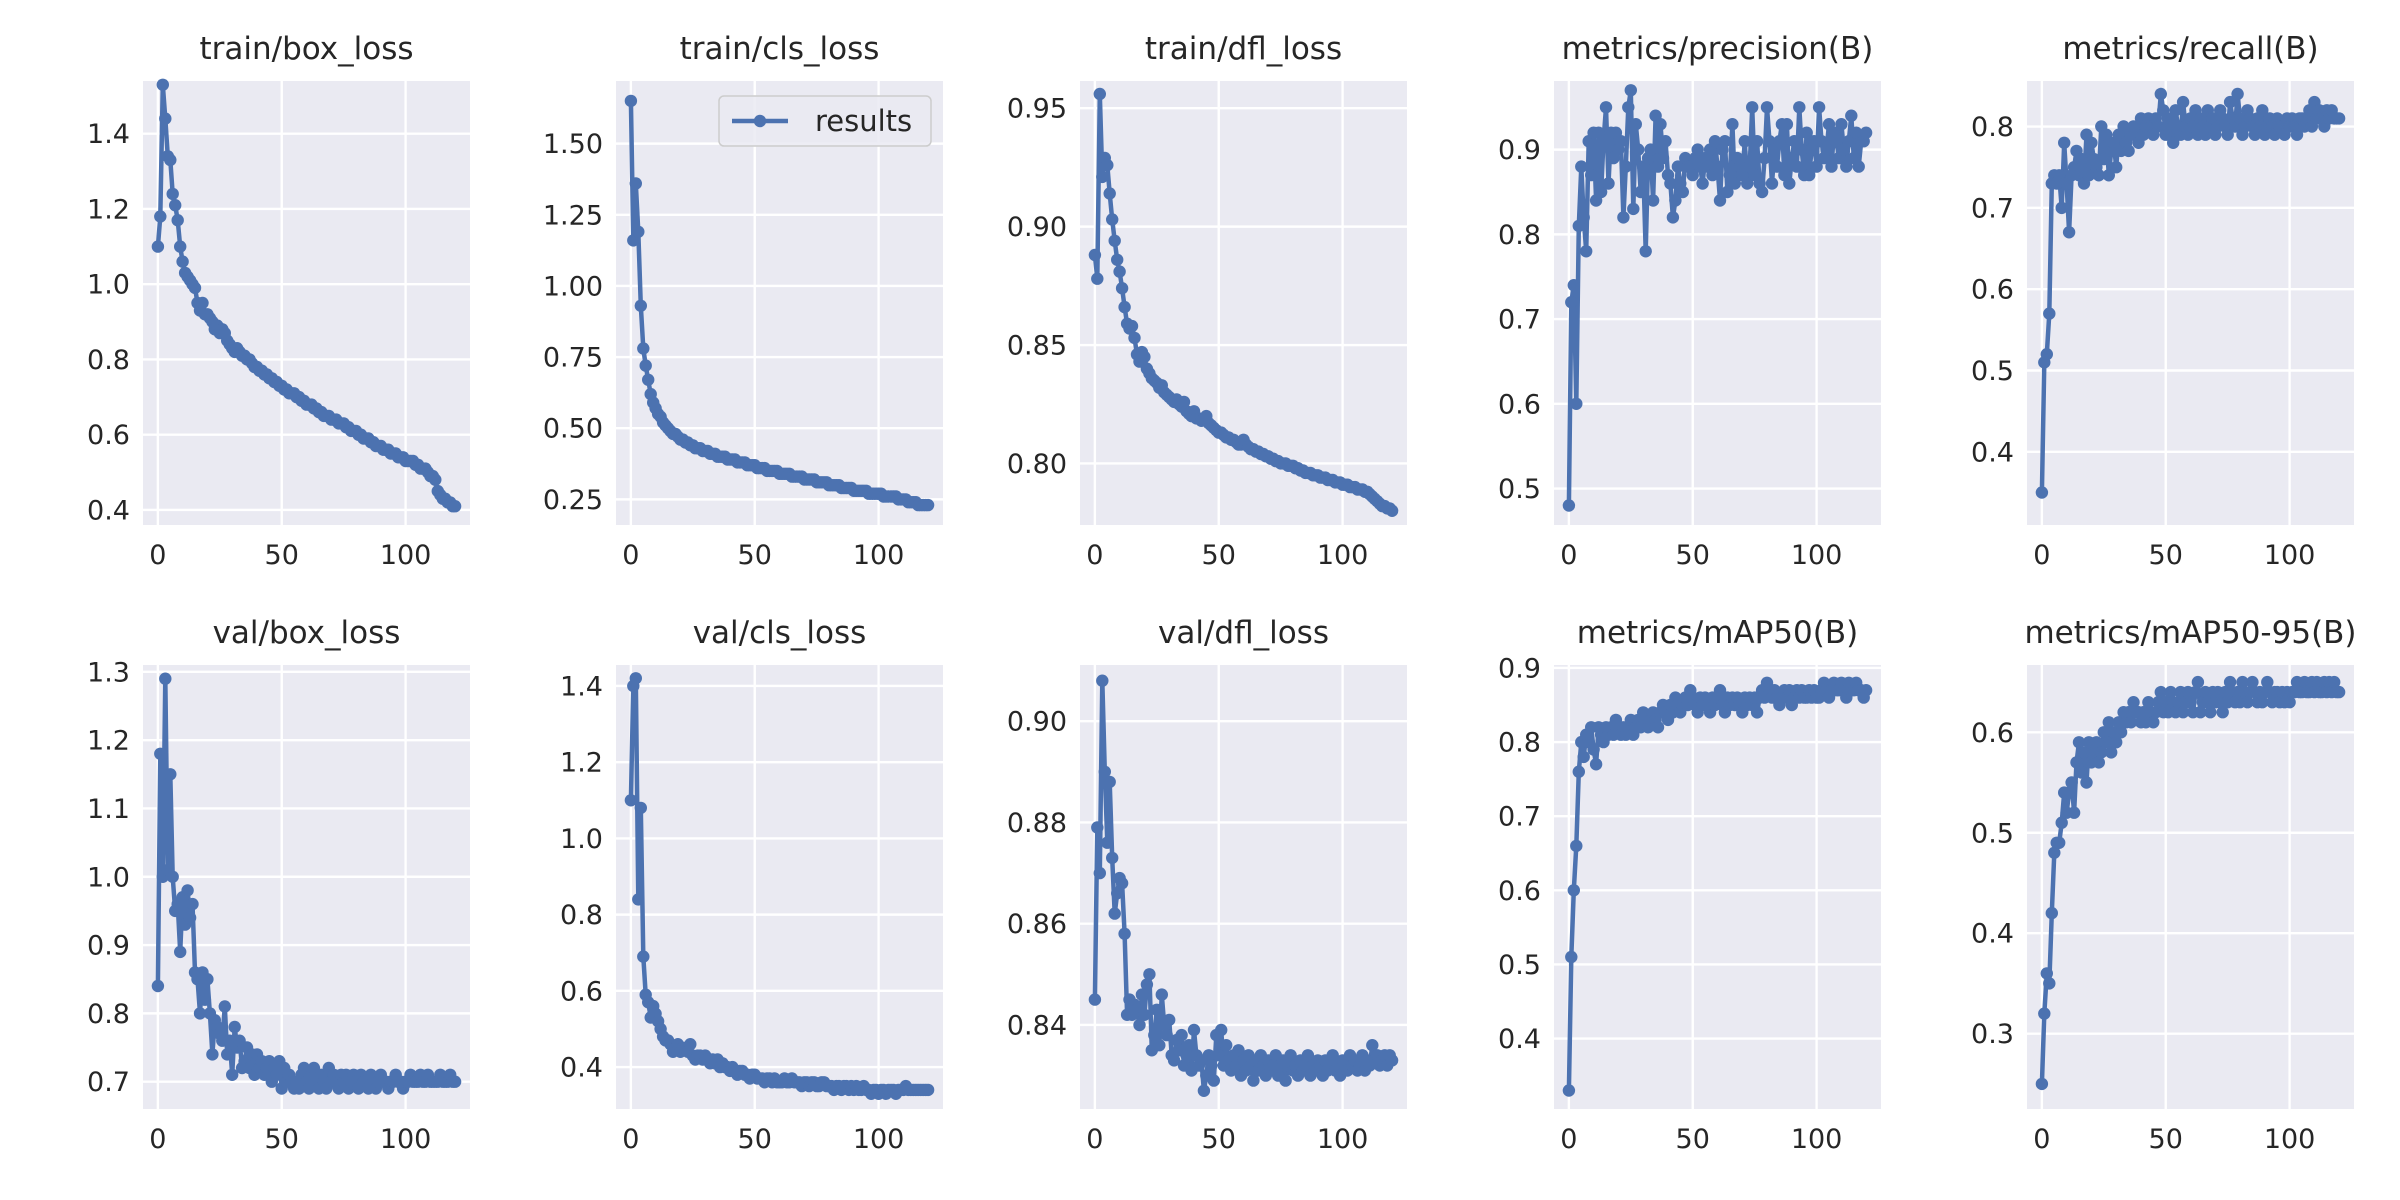 The image size is (2400, 1200). Describe the element at coordinates (2041, 555) in the screenshot. I see `x-tick-label: 0` at that location.